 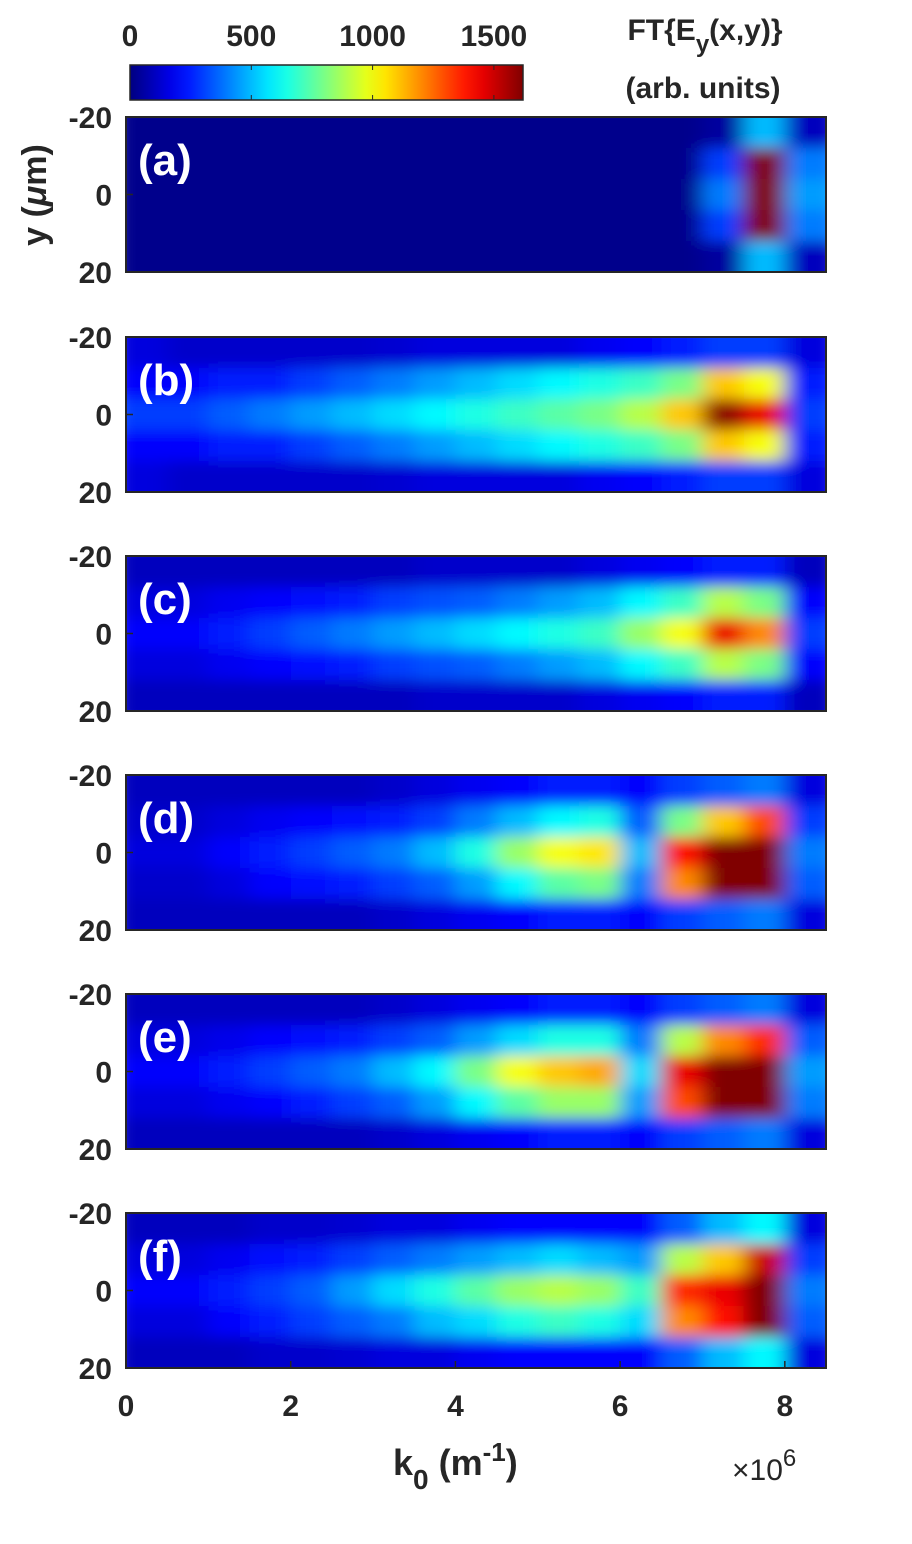 I want to click on y-label-rest: m), so click(x=35, y=165).